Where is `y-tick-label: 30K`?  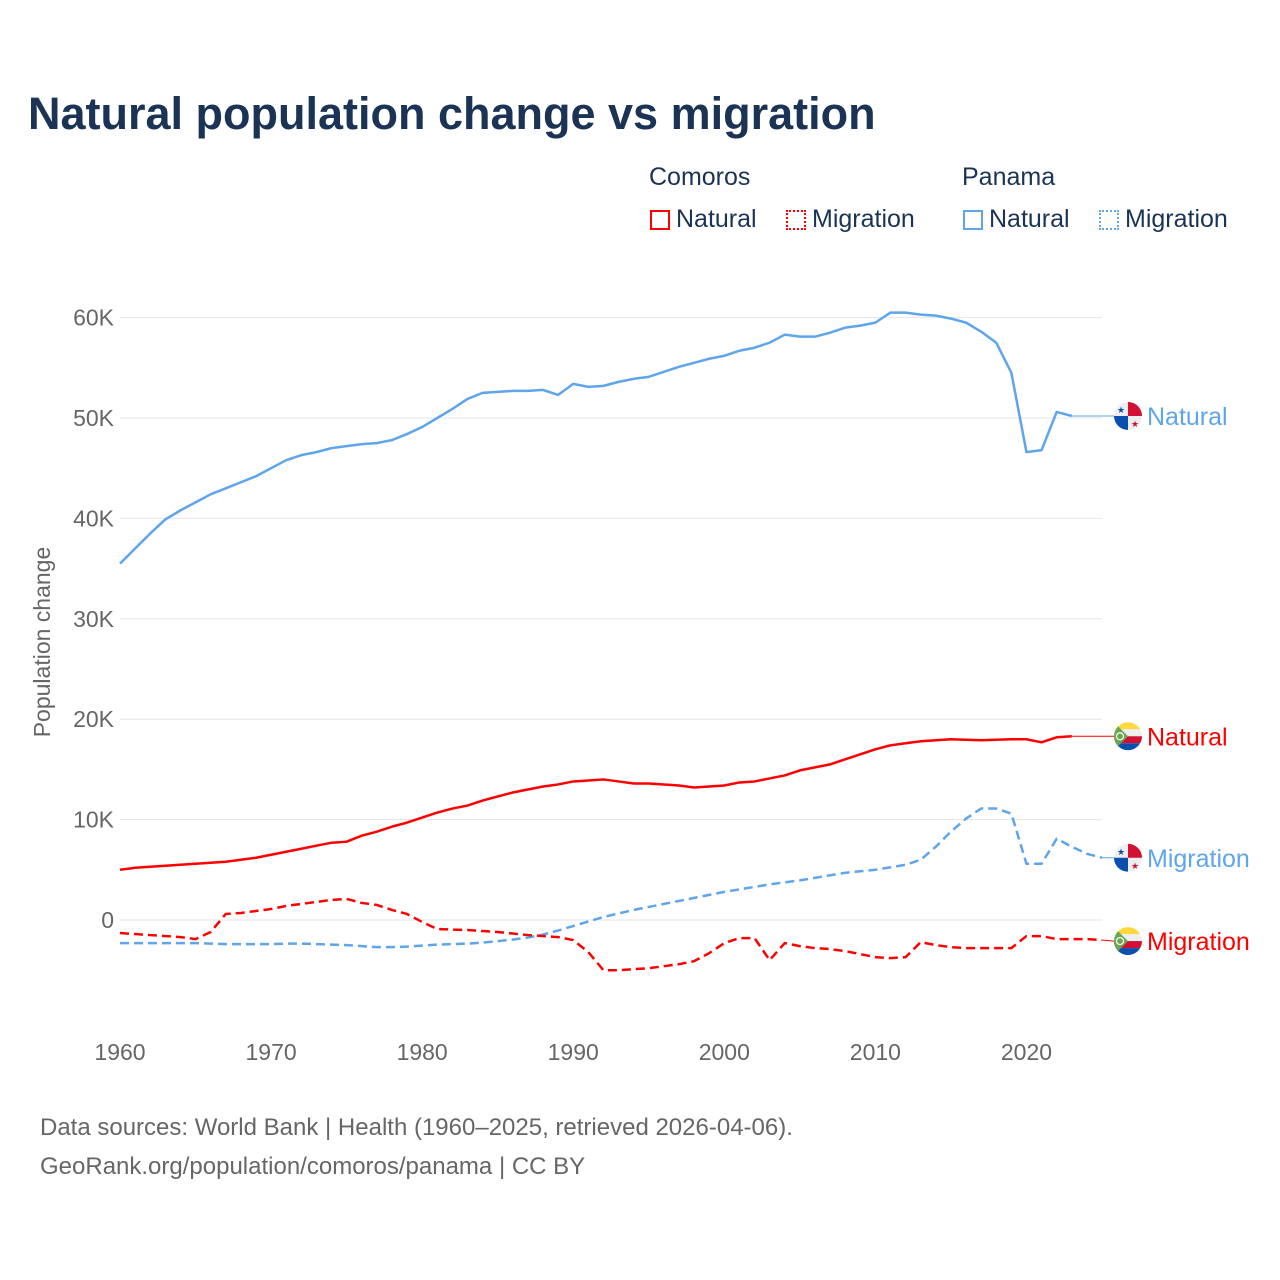
y-tick-label: 30K is located at coordinates (94, 619).